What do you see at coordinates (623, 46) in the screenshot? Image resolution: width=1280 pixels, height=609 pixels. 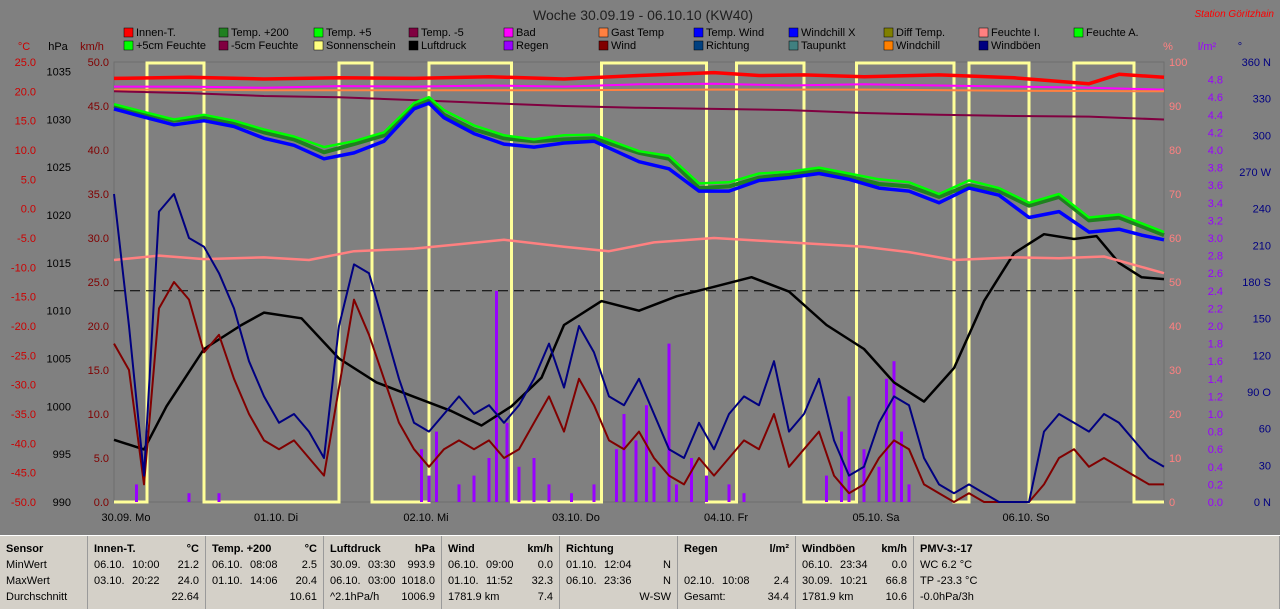 I see `legend-label: Wind` at bounding box center [623, 46].